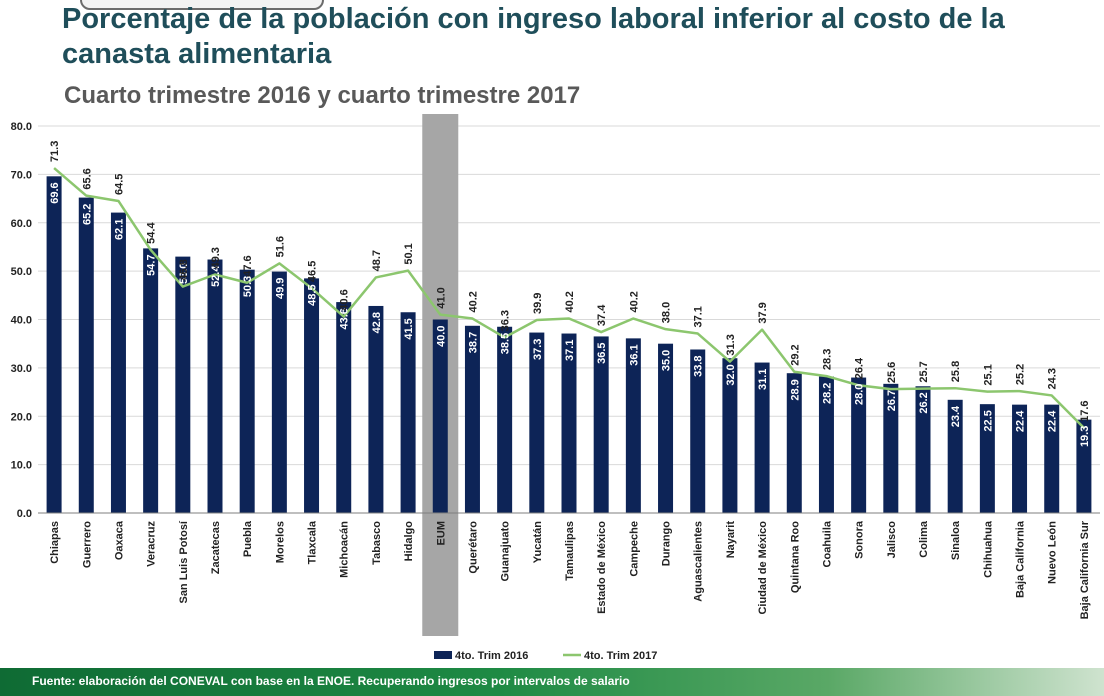 Image resolution: width=1104 pixels, height=696 pixels. Describe the element at coordinates (441, 297) in the screenshot. I see `line-value-label: 41.0` at that location.